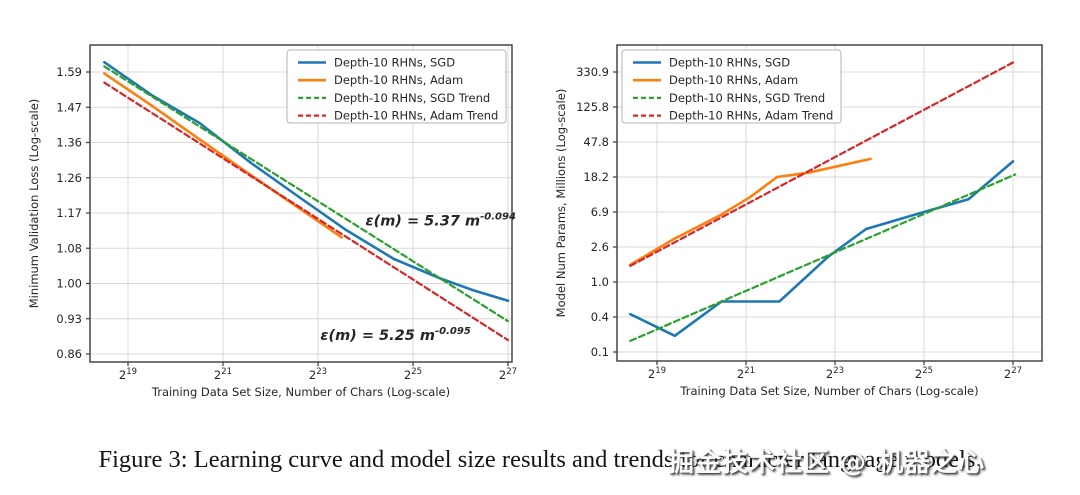 The height and width of the screenshot is (495, 1080). Describe the element at coordinates (600, 352) in the screenshot. I see `model-size-chart-ytick: 0.1` at that location.